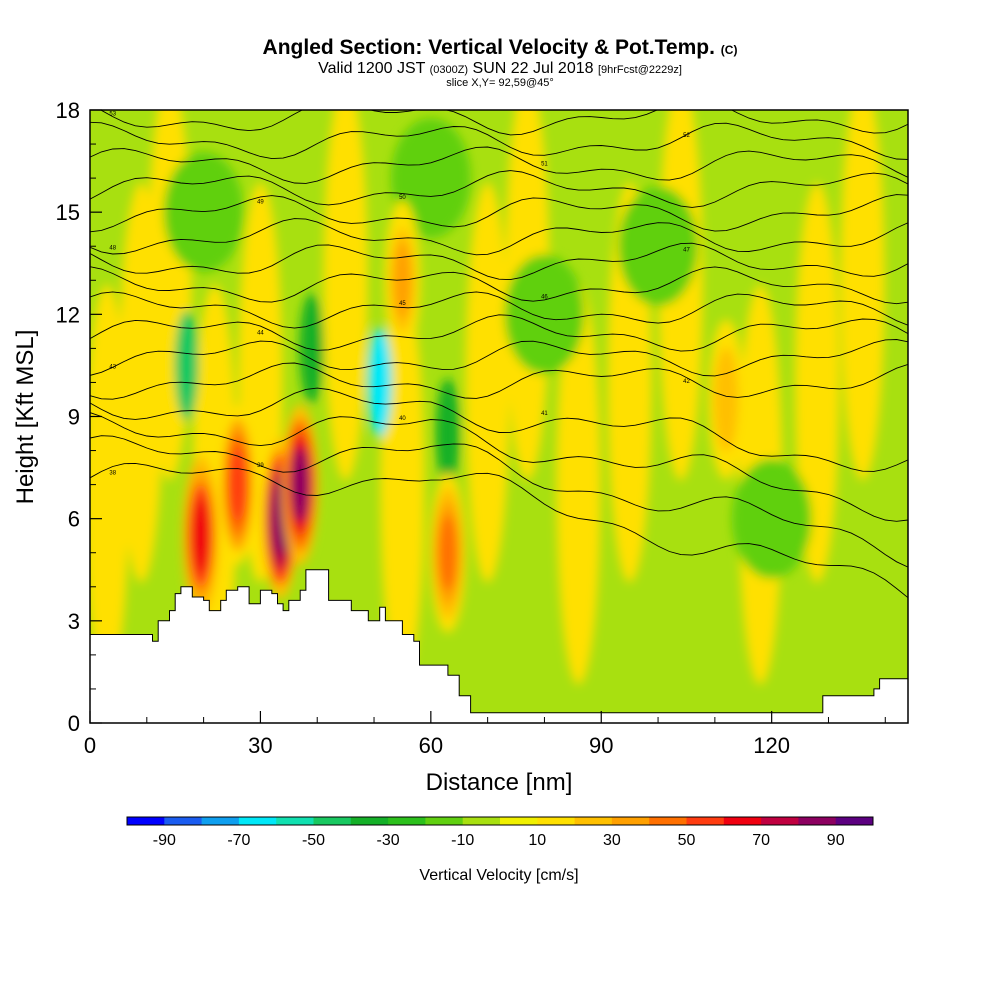 The height and width of the screenshot is (1000, 1000). I want to click on colorbar-tick-label: -30, so click(388, 840).